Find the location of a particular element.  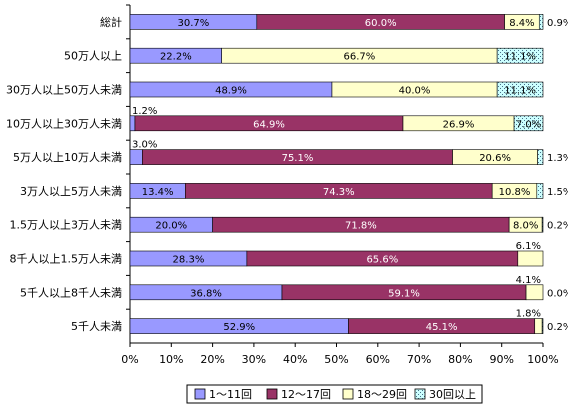

x-tick-label: 100% is located at coordinates (542, 359).